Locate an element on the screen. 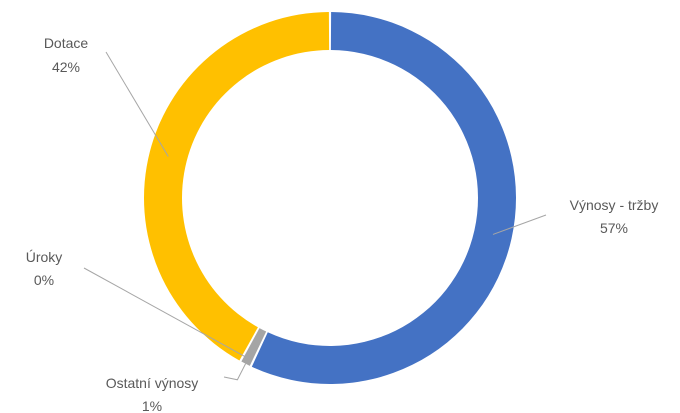 The height and width of the screenshot is (413, 680). slice-label-uroky: Úroky is located at coordinates (44, 257).